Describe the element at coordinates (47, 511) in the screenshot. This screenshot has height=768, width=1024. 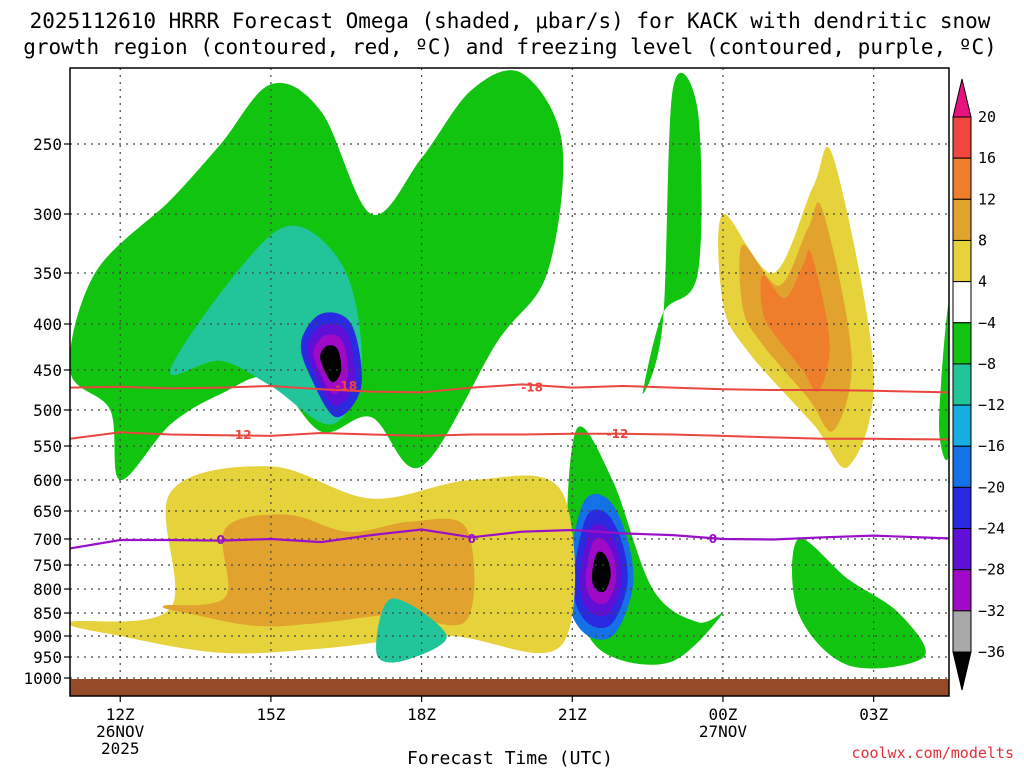
I see `y-tick-label-650: 650` at that location.